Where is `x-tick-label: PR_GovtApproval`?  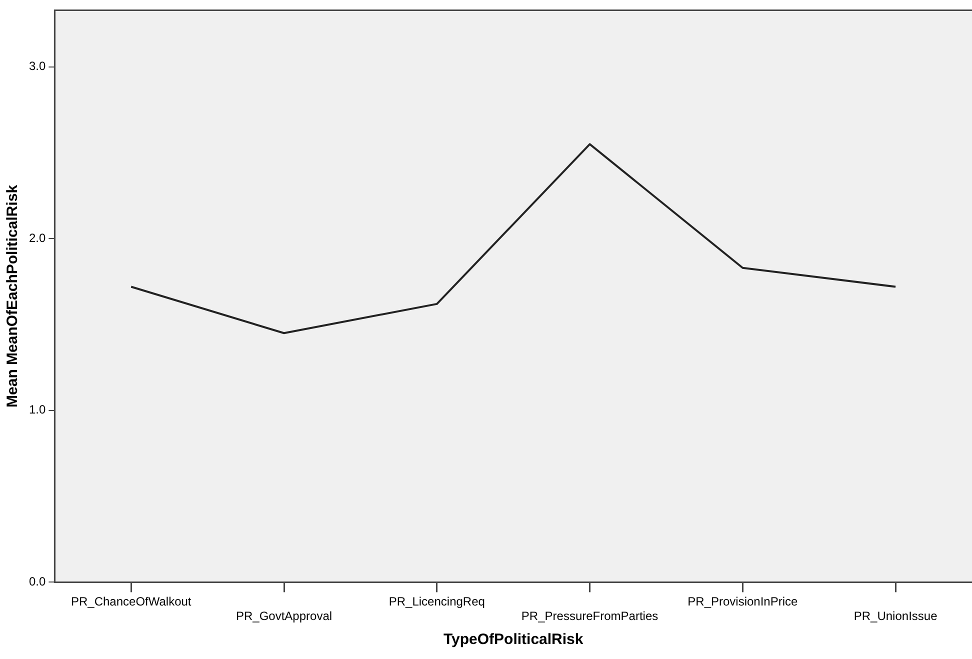 x-tick-label: PR_GovtApproval is located at coordinates (284, 616).